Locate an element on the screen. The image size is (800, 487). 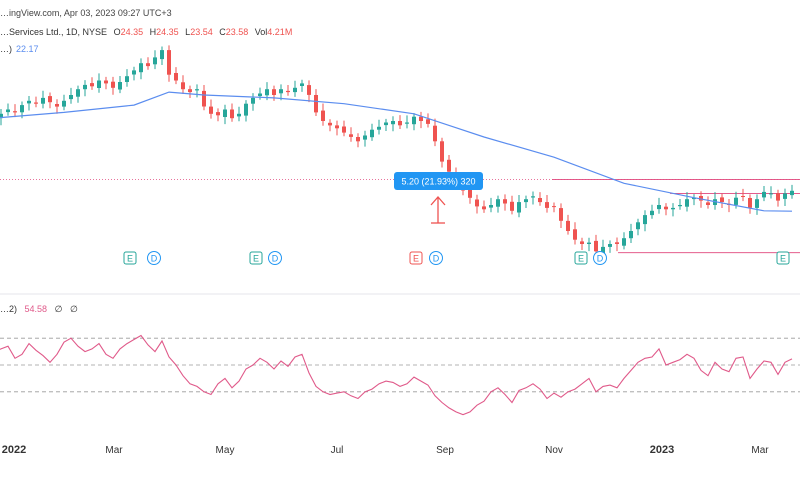
indicator-legend: …2) 54.58 ∅ ∅ is located at coordinates (39, 309).